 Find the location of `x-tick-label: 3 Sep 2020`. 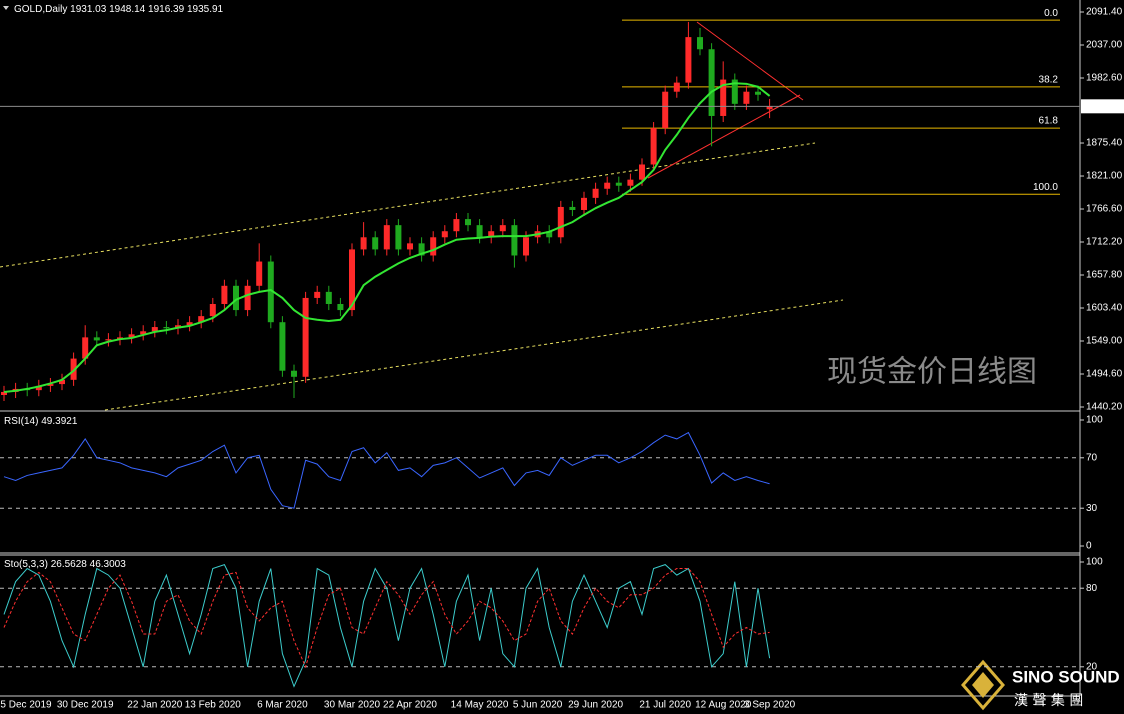

x-tick-label: 3 Sep 2020 is located at coordinates (770, 705).